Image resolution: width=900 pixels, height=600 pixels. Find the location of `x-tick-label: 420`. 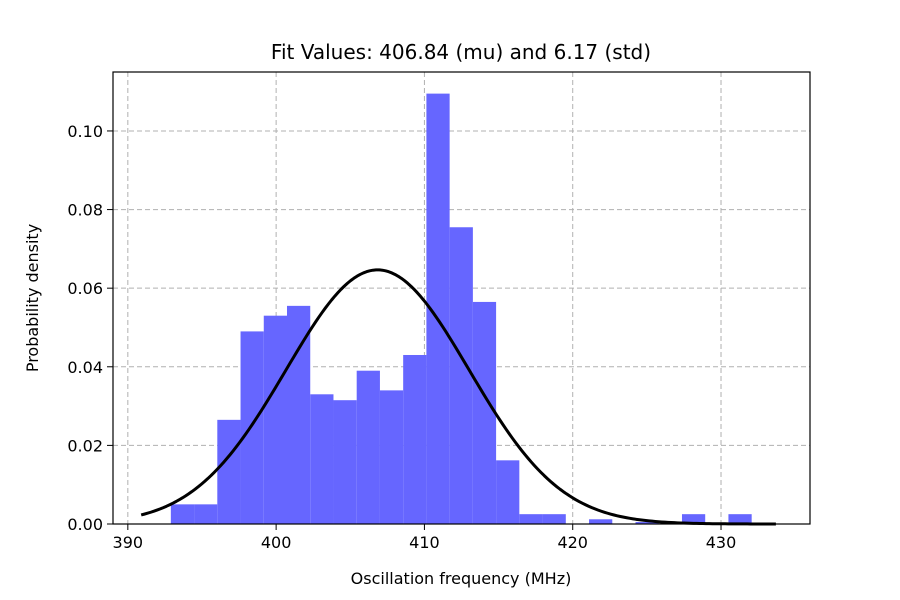

x-tick-label: 420 is located at coordinates (572, 542).